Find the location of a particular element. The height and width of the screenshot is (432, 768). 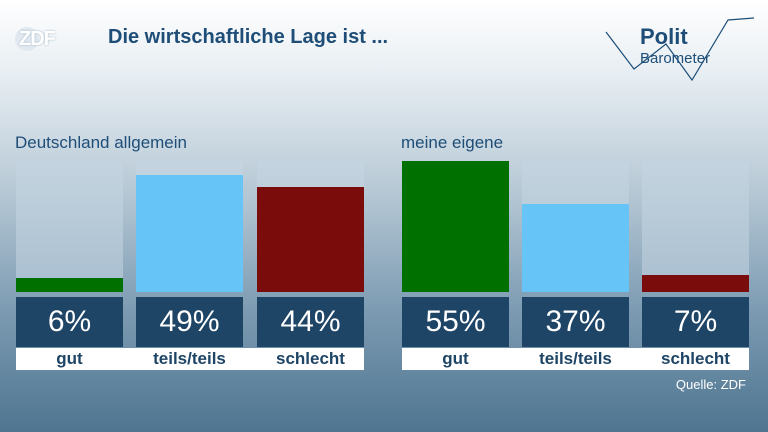

bar-track-deutschland-schlecht is located at coordinates (310, 226).